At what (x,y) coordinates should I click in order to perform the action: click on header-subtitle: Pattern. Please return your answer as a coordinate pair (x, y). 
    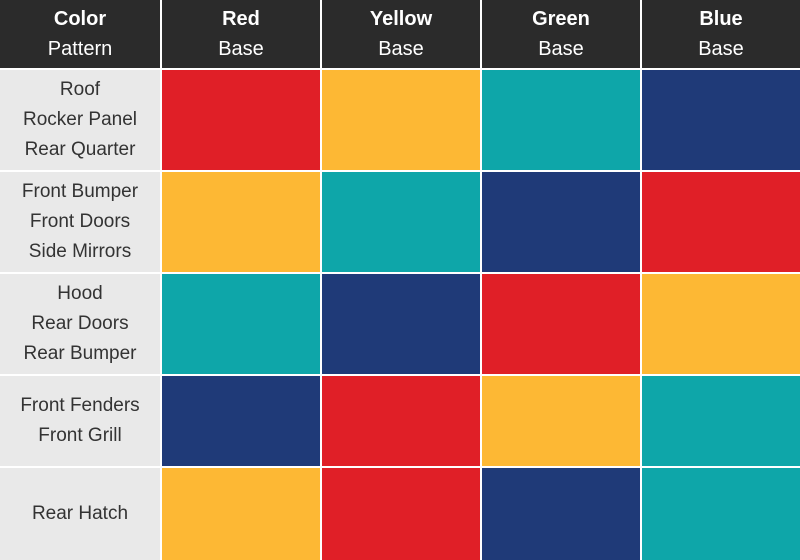
    Looking at the image, I should click on (80, 49).